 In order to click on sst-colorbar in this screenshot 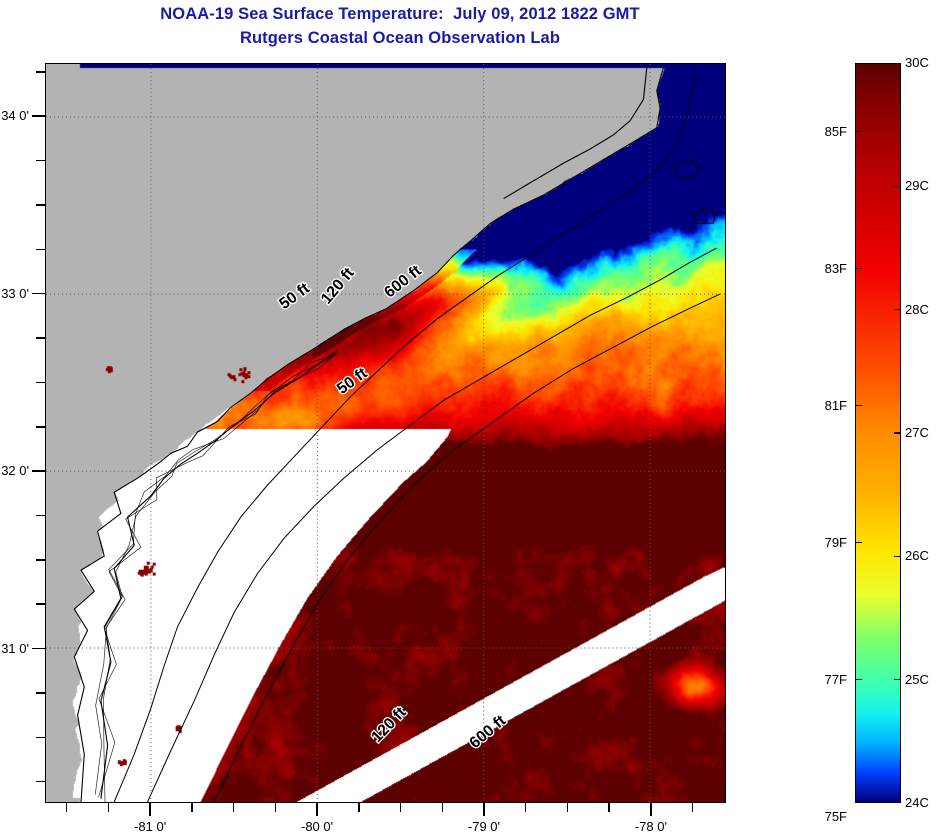, I will do `click(878, 433)`.